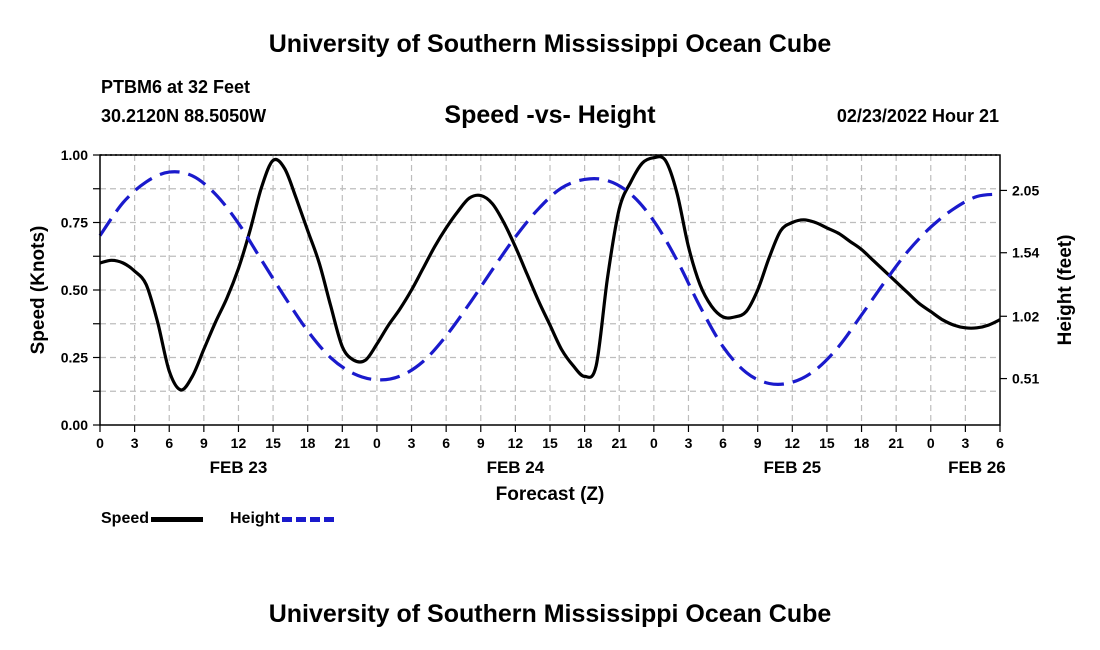 Image resolution: width=1100 pixels, height=650 pixels. What do you see at coordinates (516, 467) in the screenshot?
I see `x-day-label: FEB 24` at bounding box center [516, 467].